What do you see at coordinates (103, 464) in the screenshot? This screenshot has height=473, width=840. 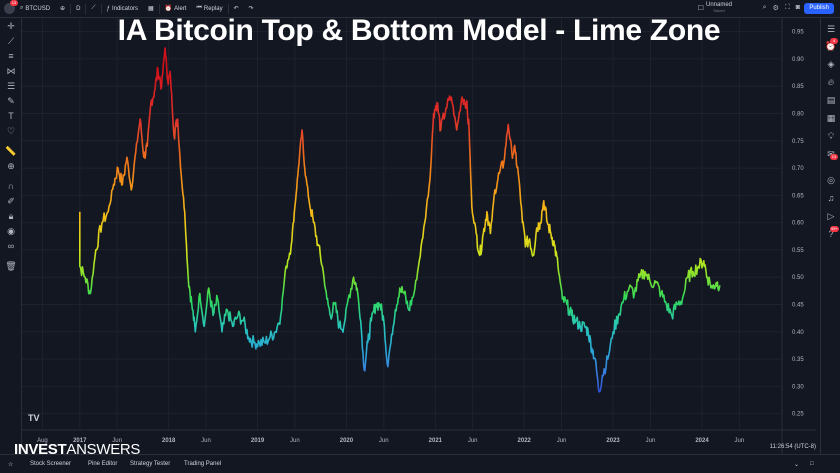 I see `tab-pine-editor: Pine Editor` at bounding box center [103, 464].